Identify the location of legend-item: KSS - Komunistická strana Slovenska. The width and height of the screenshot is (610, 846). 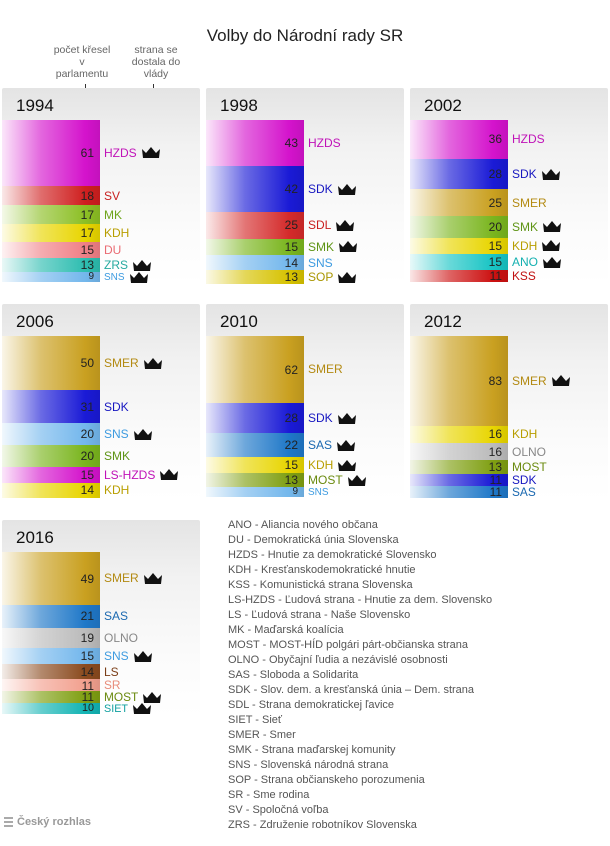
(320, 585).